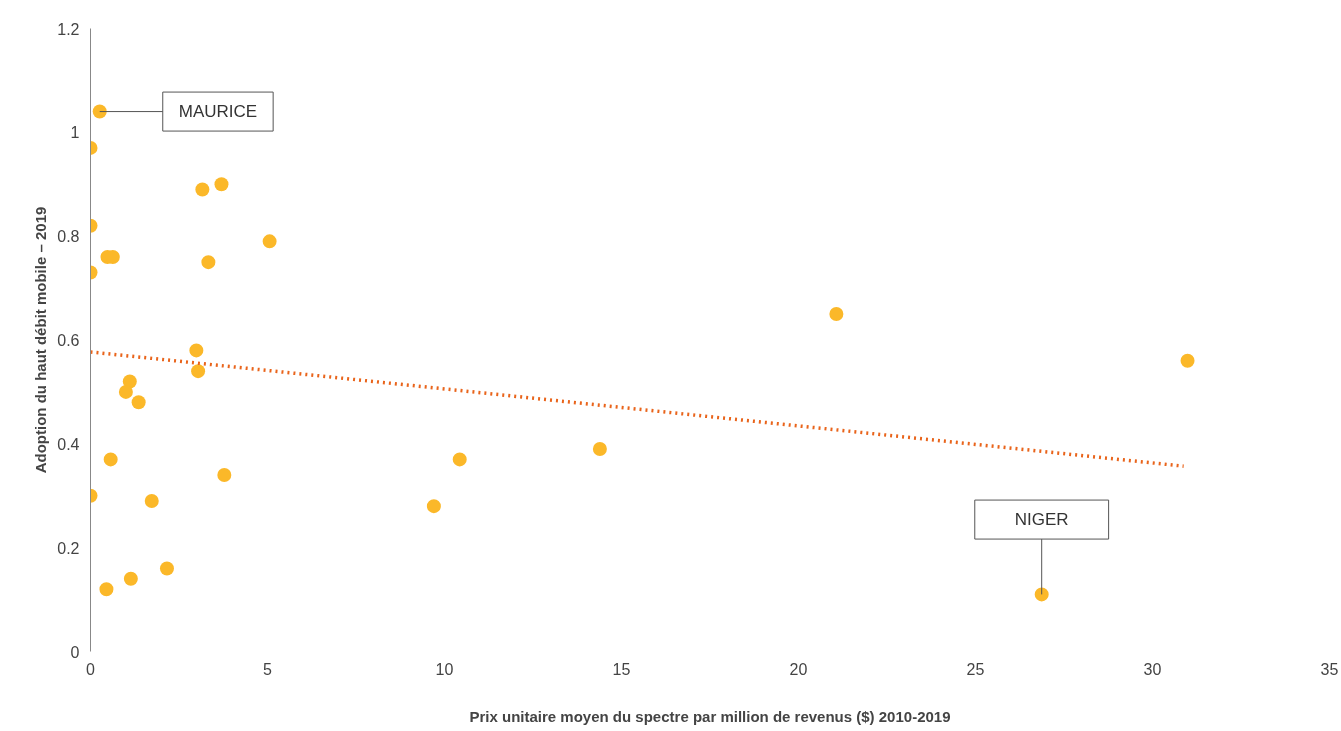 The width and height of the screenshot is (1341, 731). What do you see at coordinates (268, 669) in the screenshot?
I see `x-tick-label: 5` at bounding box center [268, 669].